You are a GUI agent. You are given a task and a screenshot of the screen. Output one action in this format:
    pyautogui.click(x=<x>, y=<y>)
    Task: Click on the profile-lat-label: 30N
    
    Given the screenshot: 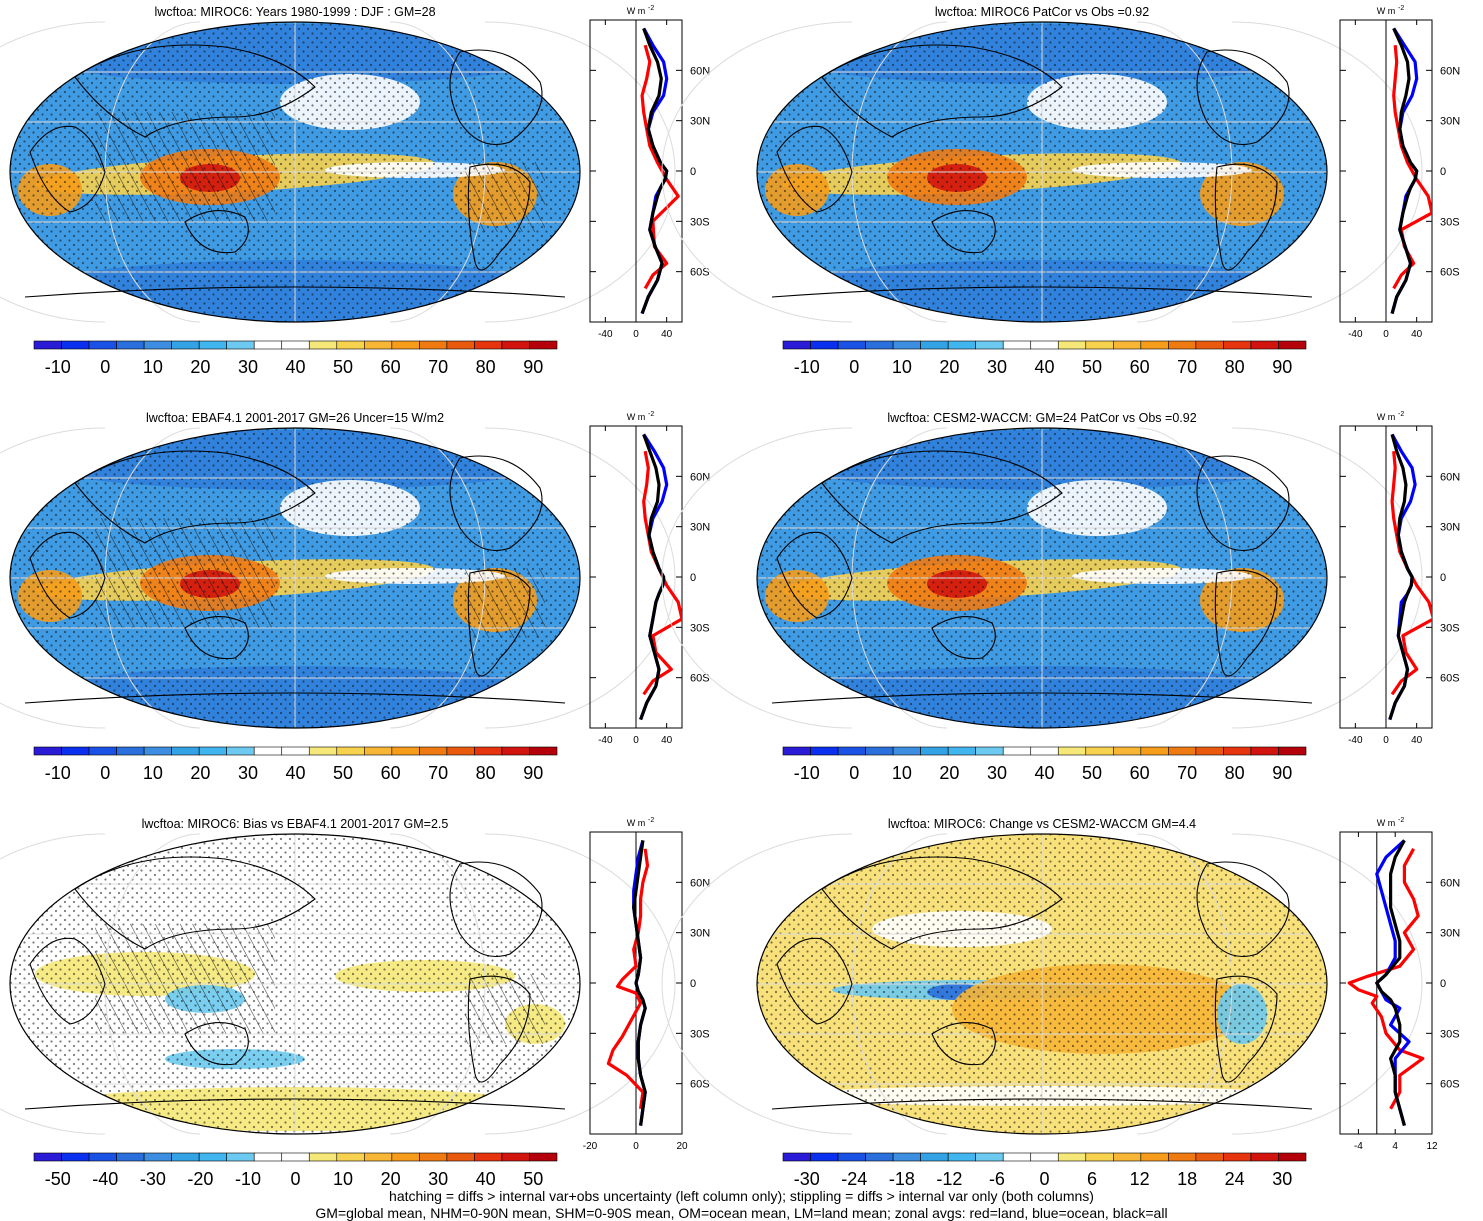 What is the action you would take?
    pyautogui.click(x=700, y=528)
    